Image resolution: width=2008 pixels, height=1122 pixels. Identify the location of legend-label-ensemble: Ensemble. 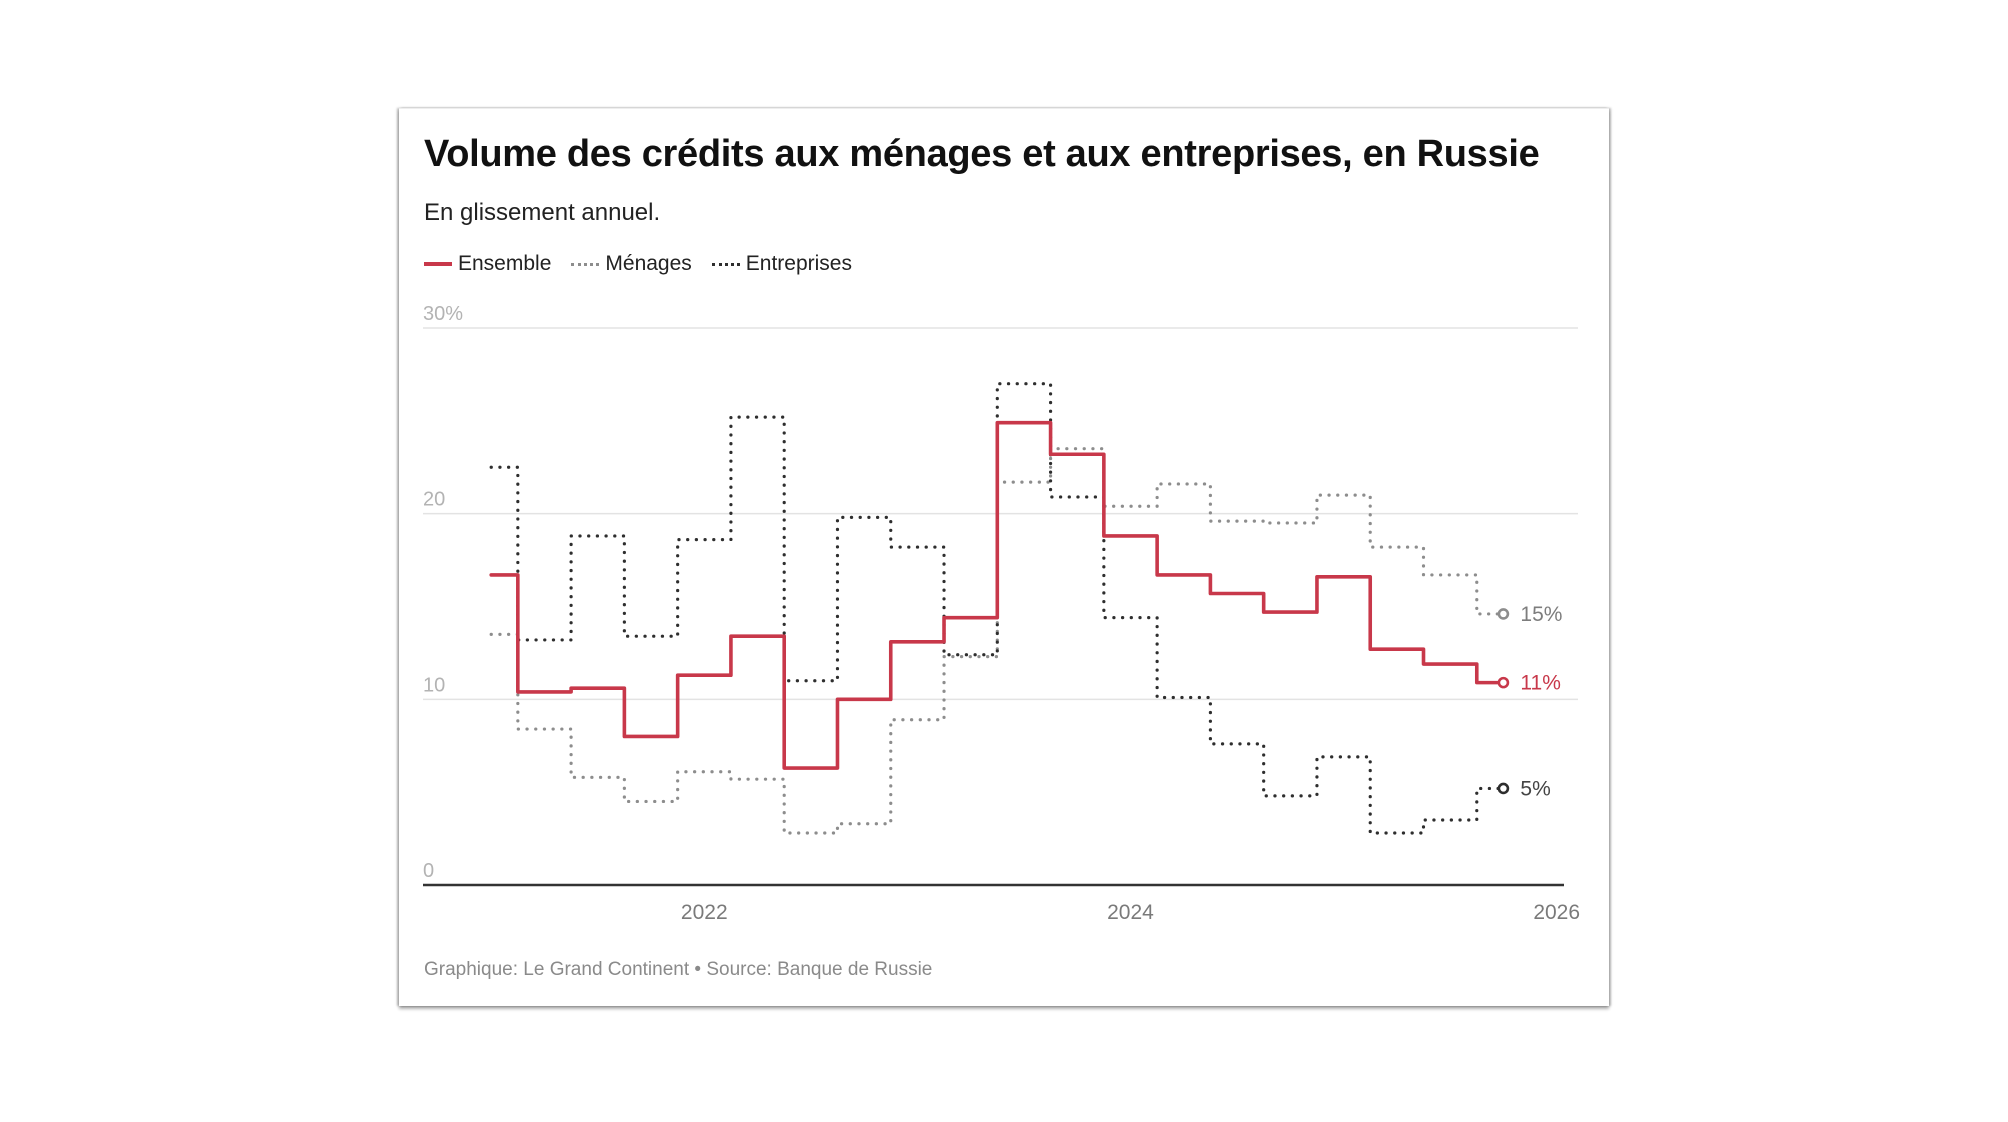
(505, 263).